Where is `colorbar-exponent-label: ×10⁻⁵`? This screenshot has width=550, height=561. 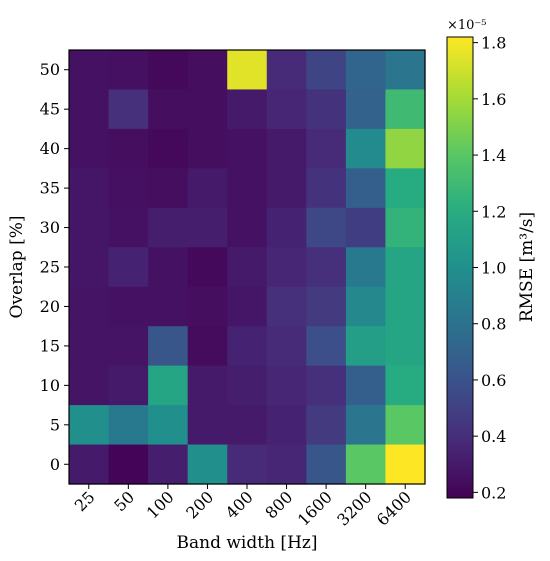
colorbar-exponent-label: ×10⁻⁵ is located at coordinates (467, 25).